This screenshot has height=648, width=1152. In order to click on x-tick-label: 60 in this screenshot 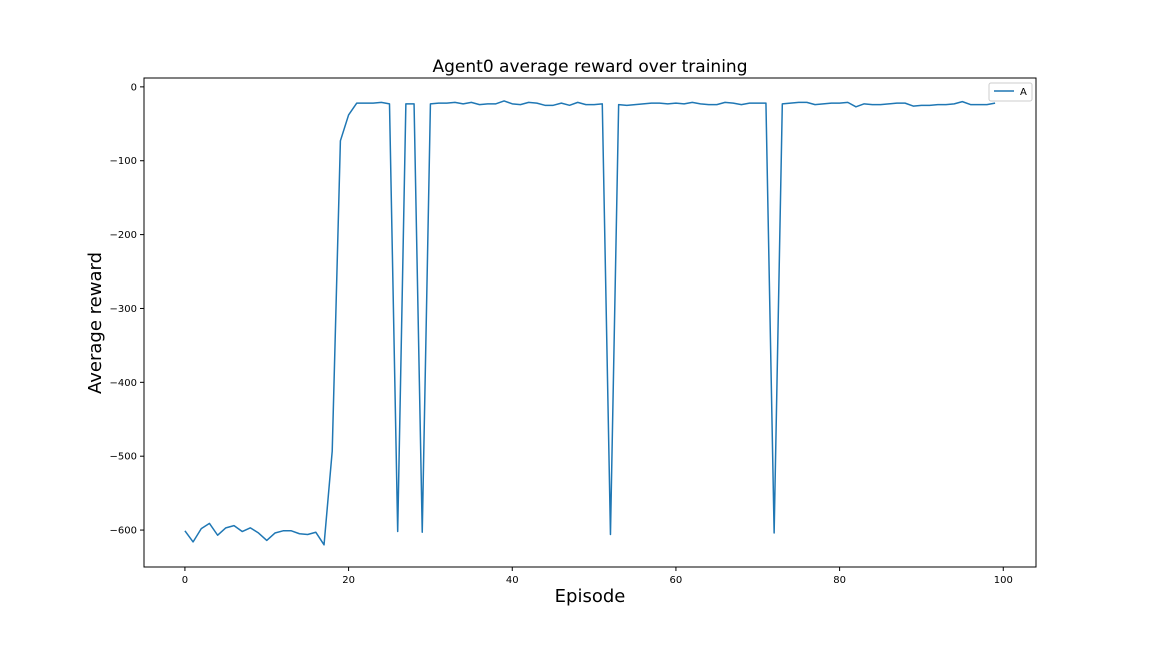, I will do `click(676, 580)`.